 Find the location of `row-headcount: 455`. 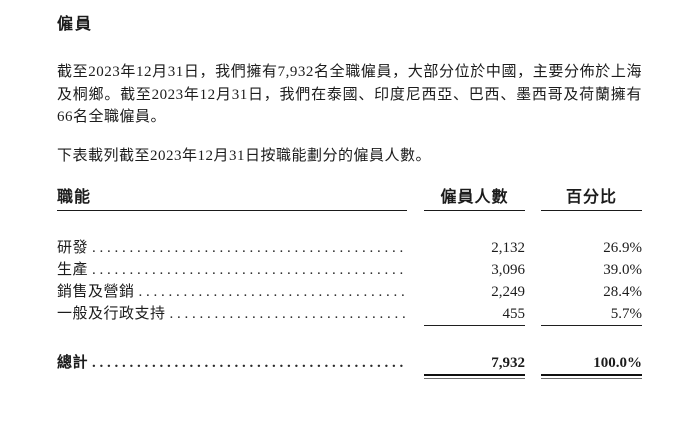

row-headcount: 455 is located at coordinates (474, 314).